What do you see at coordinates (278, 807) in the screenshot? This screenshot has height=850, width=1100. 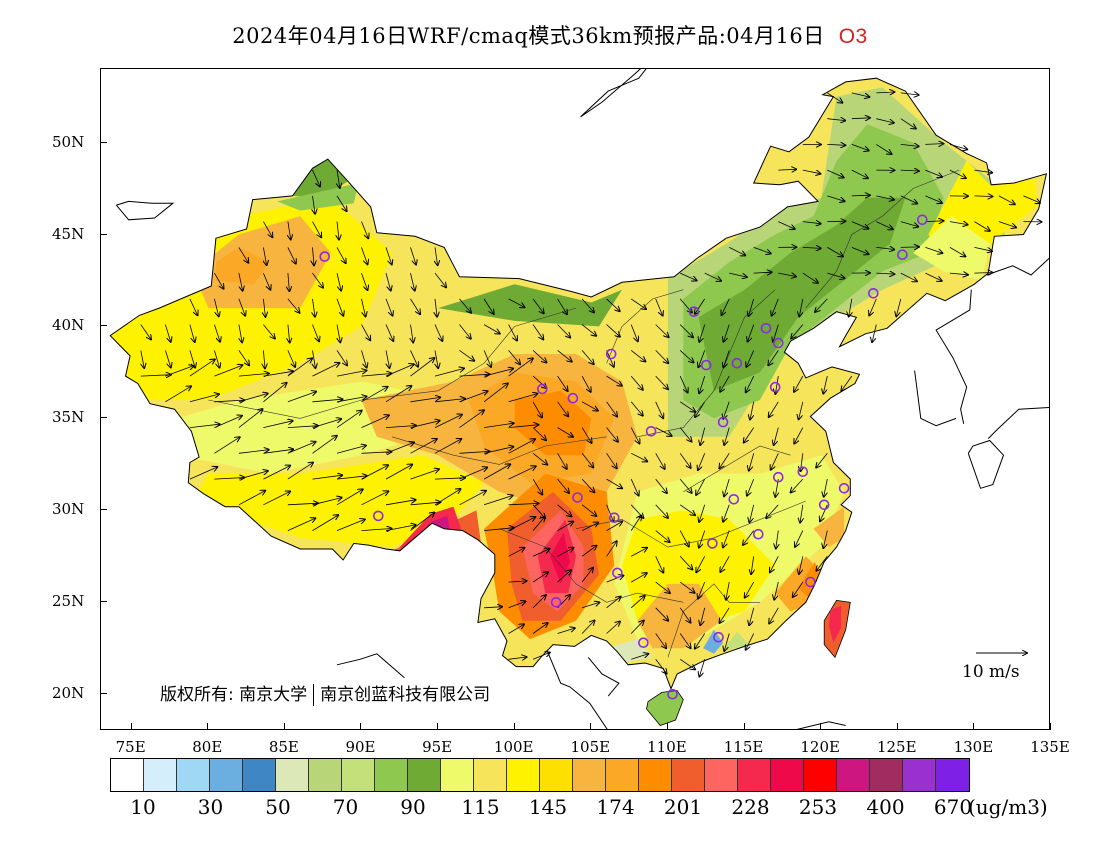 I see `colorbar-label: 50` at bounding box center [278, 807].